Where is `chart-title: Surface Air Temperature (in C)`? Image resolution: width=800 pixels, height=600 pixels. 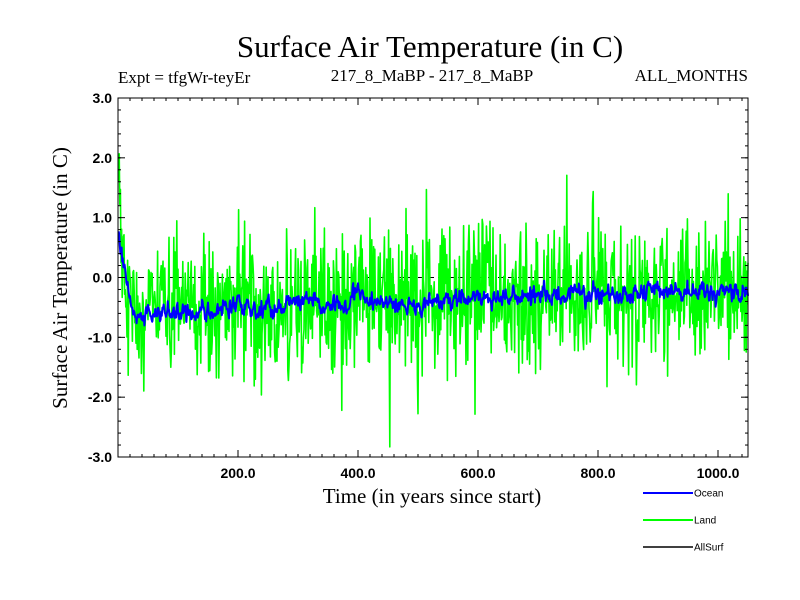
chart-title: Surface Air Temperature (in C) is located at coordinates (430, 46).